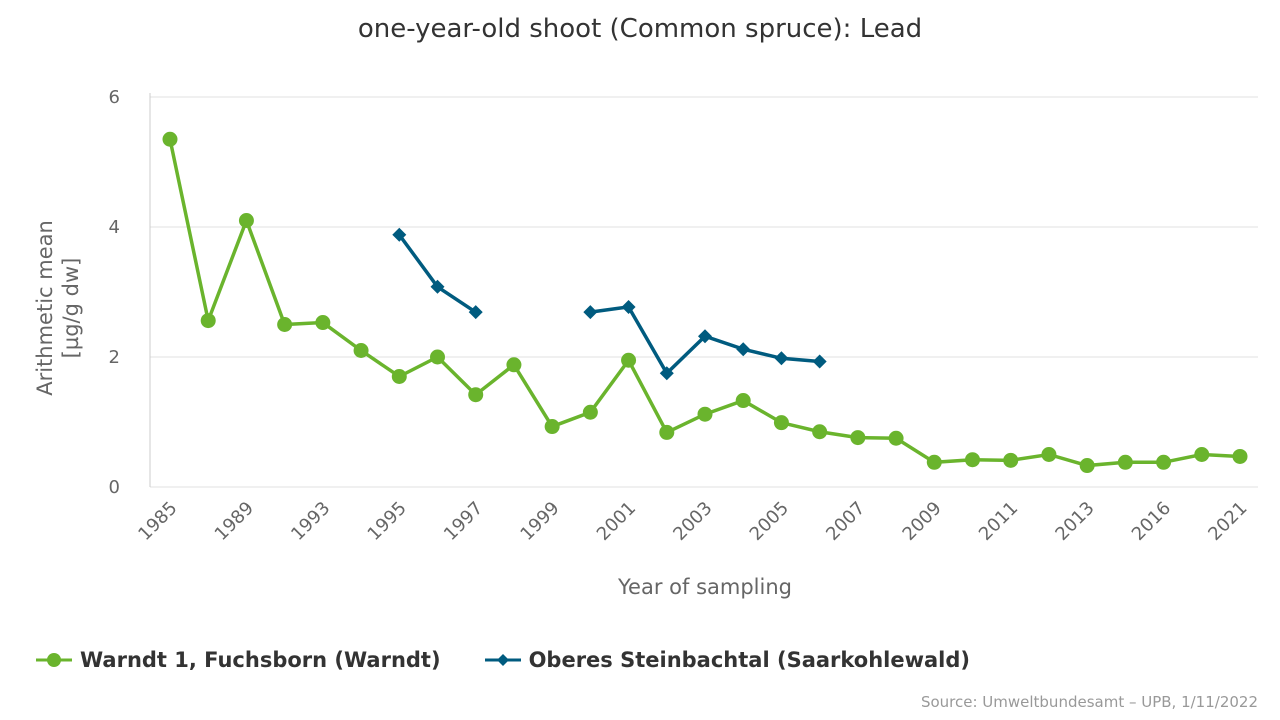 The width and height of the screenshot is (1280, 720). I want to click on chart-title: one-year-old shoot (Common spruce): Lead, so click(640, 29).